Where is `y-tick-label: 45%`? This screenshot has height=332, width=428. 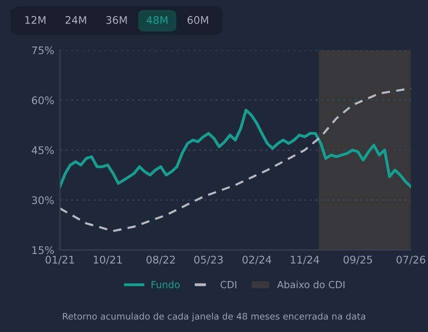
y-tick-label: 45% is located at coordinates (43, 150).